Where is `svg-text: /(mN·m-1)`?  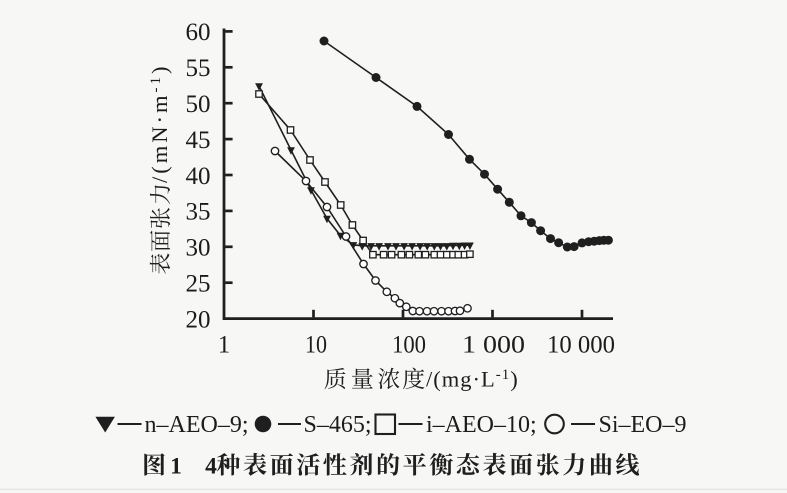
svg-text: /(mN·m-1) is located at coordinates (159, 124).